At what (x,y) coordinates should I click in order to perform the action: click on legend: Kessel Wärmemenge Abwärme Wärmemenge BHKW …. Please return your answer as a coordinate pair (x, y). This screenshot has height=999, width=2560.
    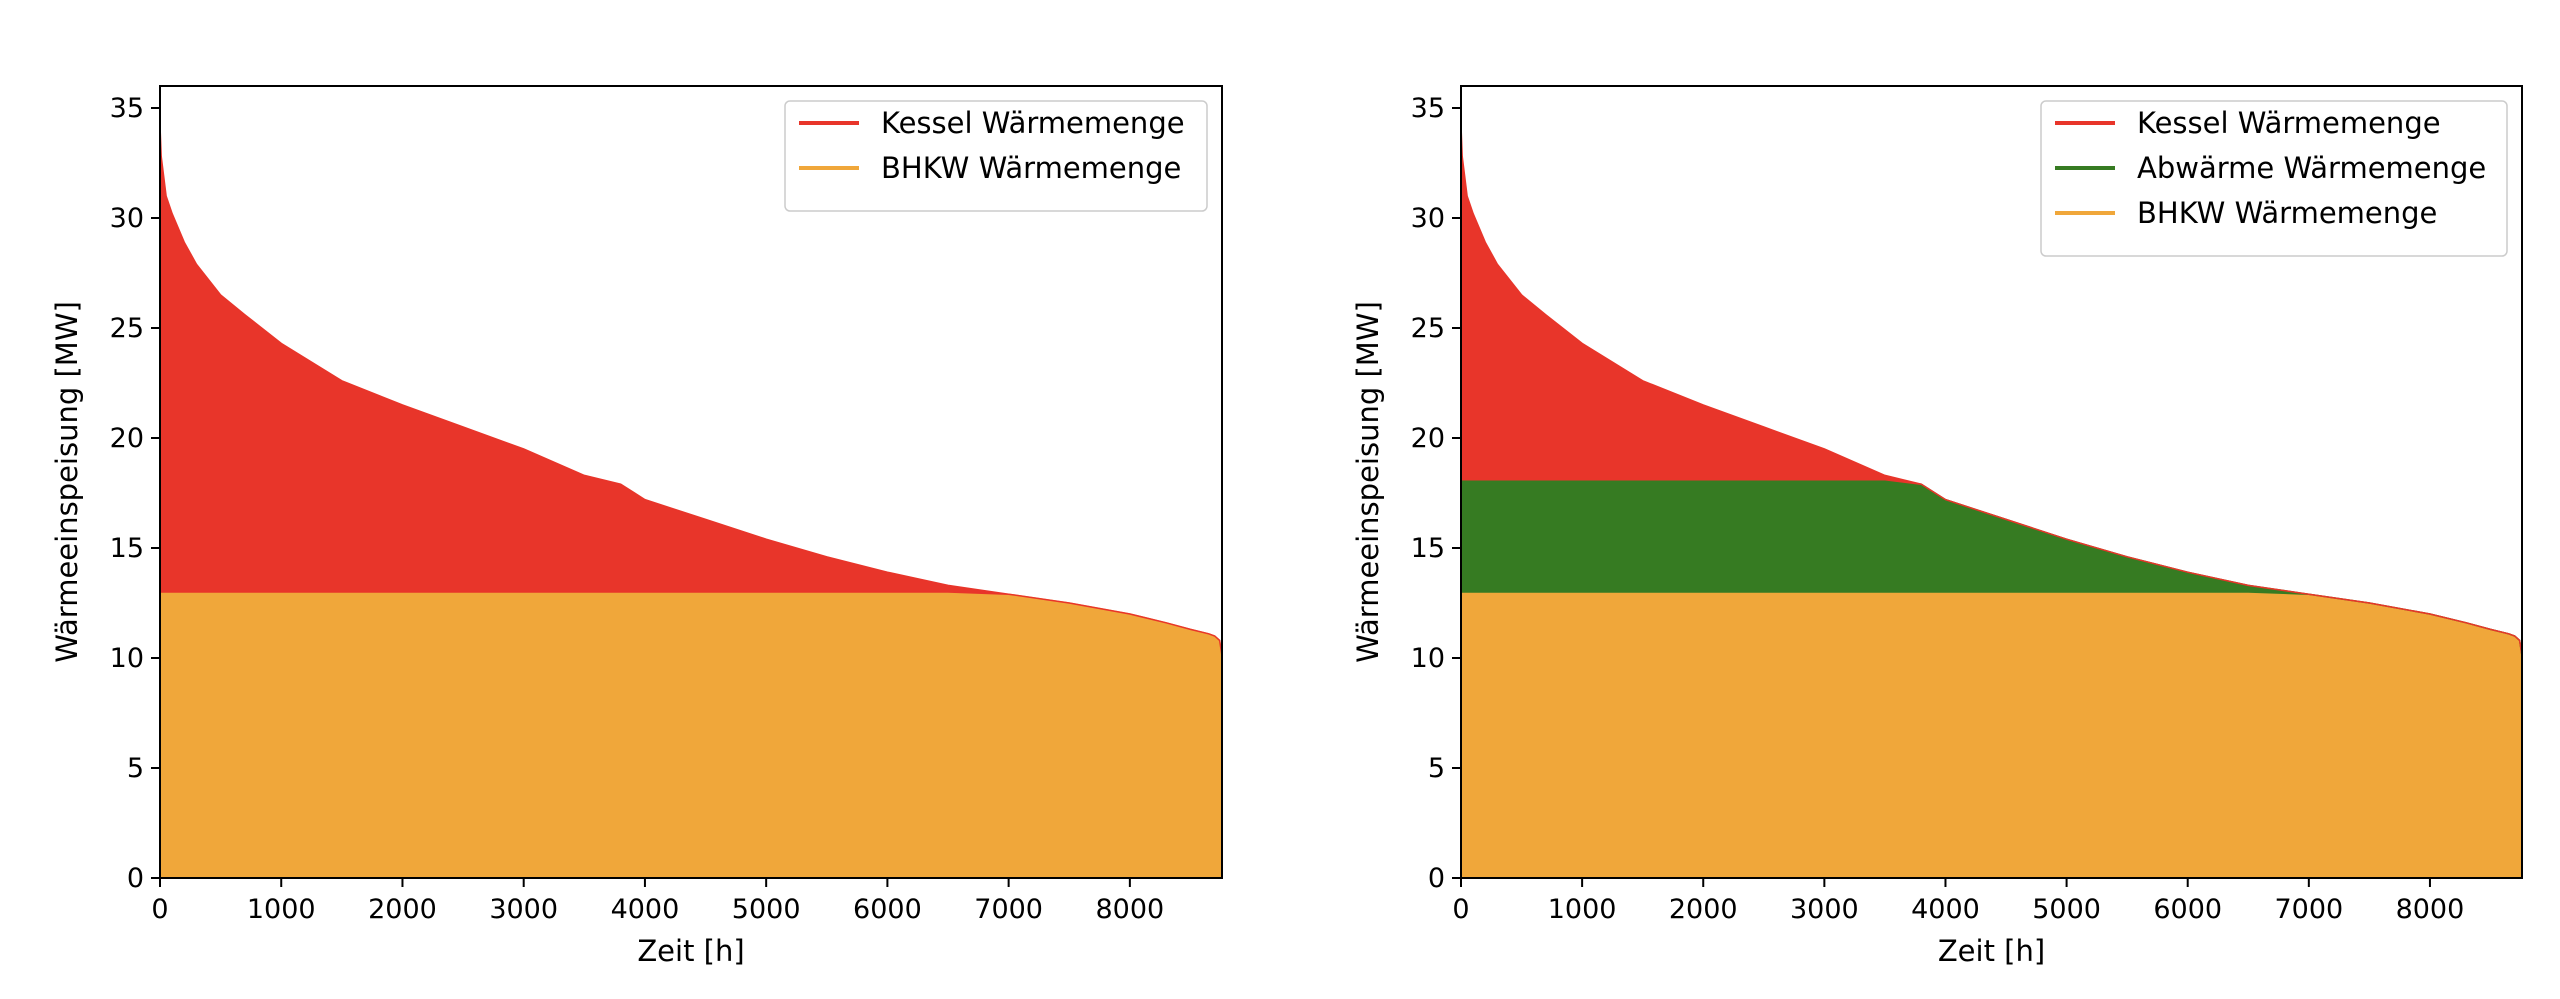
    Looking at the image, I should click on (2274, 178).